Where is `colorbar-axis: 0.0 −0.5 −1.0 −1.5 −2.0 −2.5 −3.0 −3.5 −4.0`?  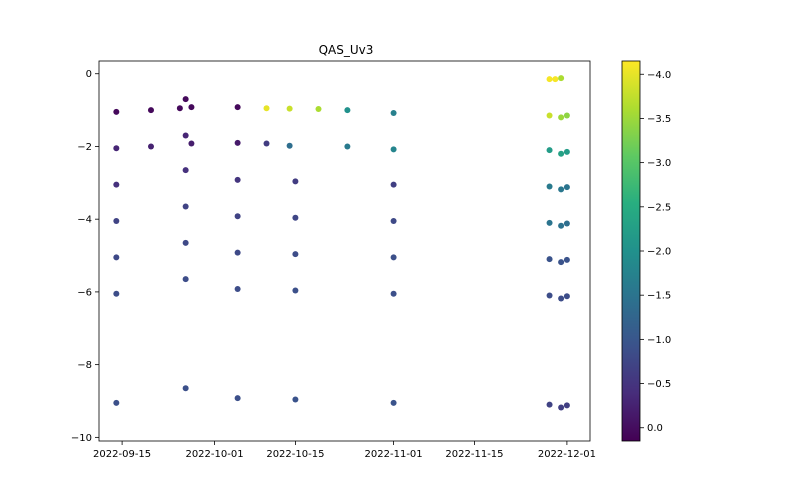
colorbar-axis: 0.0 −0.5 −1.0 −1.5 −2.0 −2.5 −3.0 −3.5 −4.0 is located at coordinates (655, 252).